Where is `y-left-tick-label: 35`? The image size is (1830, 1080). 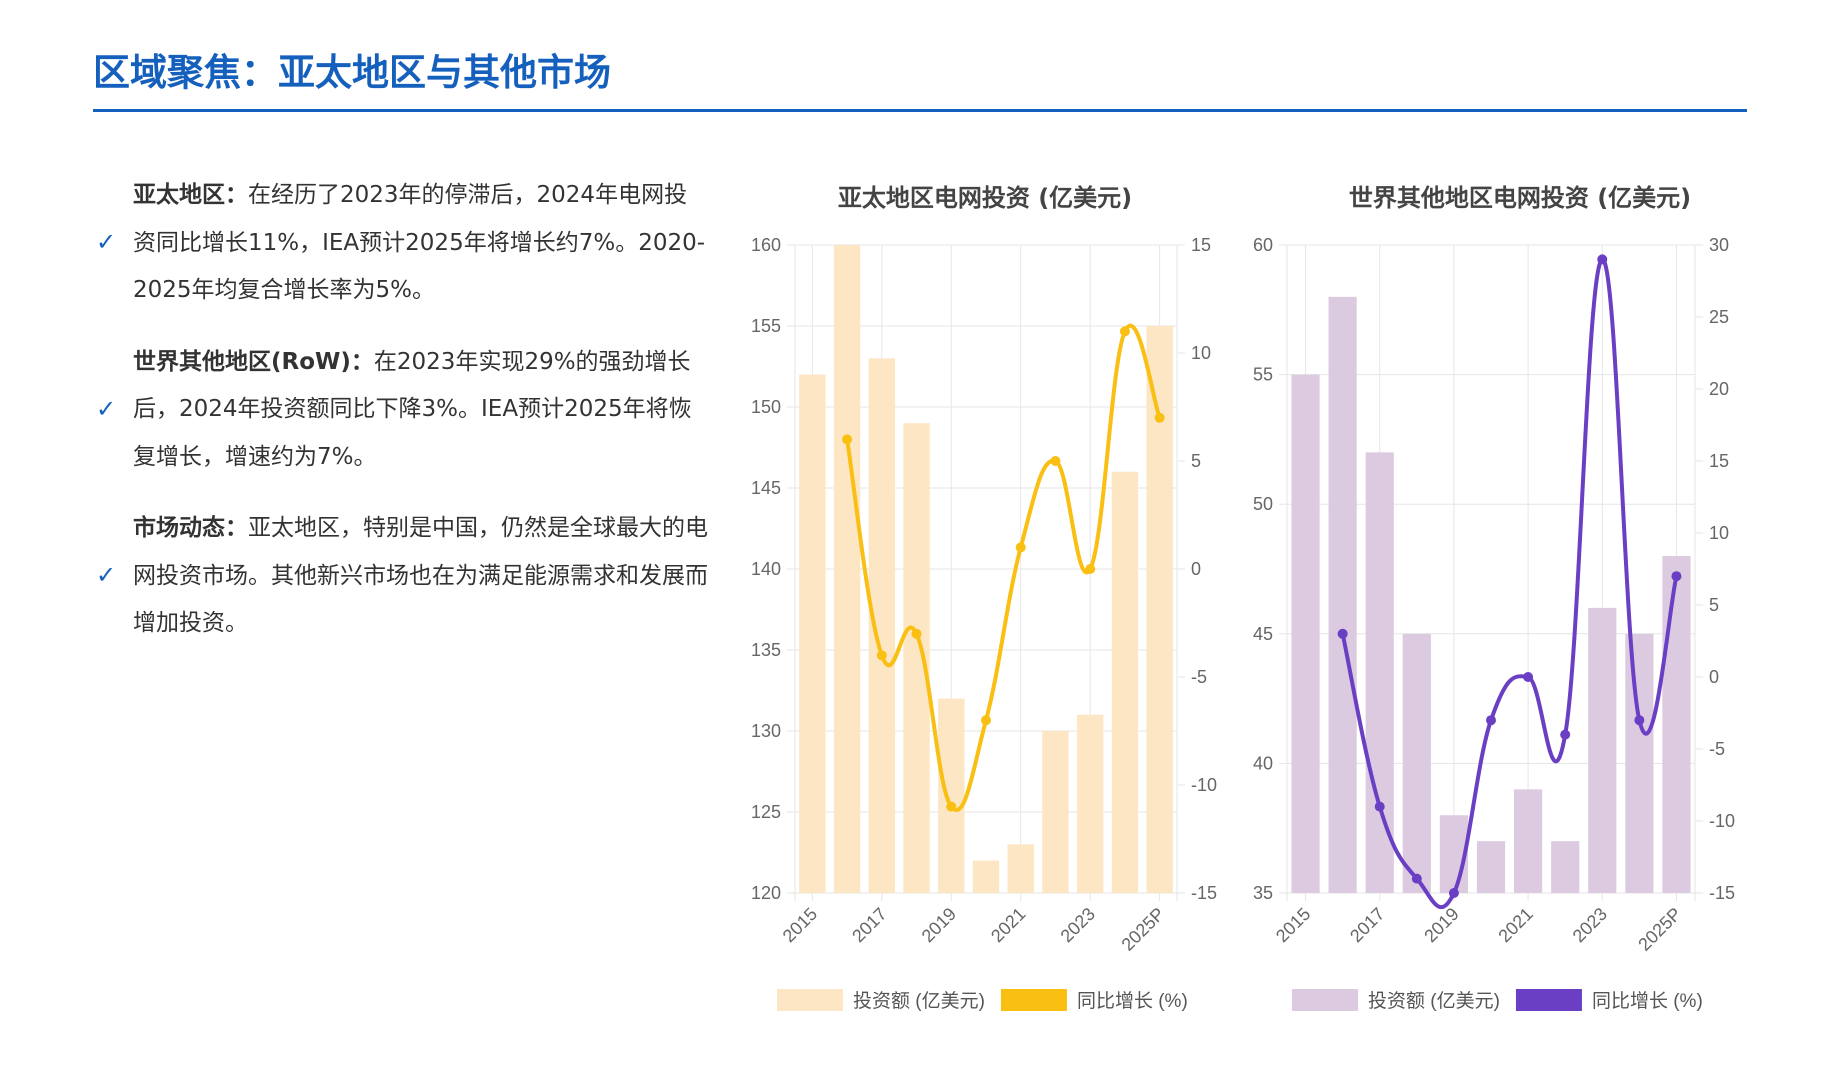 y-left-tick-label: 35 is located at coordinates (1263, 893).